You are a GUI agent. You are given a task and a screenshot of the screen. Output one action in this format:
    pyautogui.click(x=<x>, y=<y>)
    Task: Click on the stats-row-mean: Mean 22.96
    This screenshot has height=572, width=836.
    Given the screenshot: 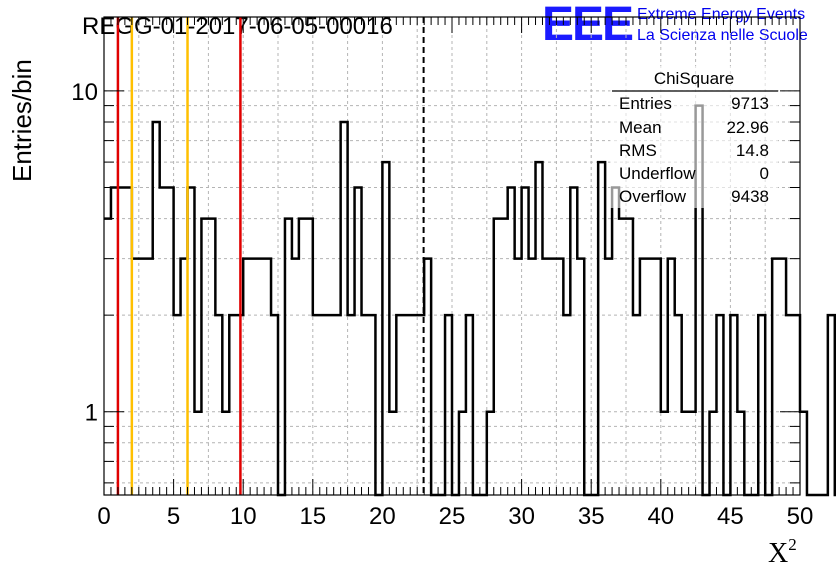 What is the action you would take?
    pyautogui.click(x=694, y=127)
    